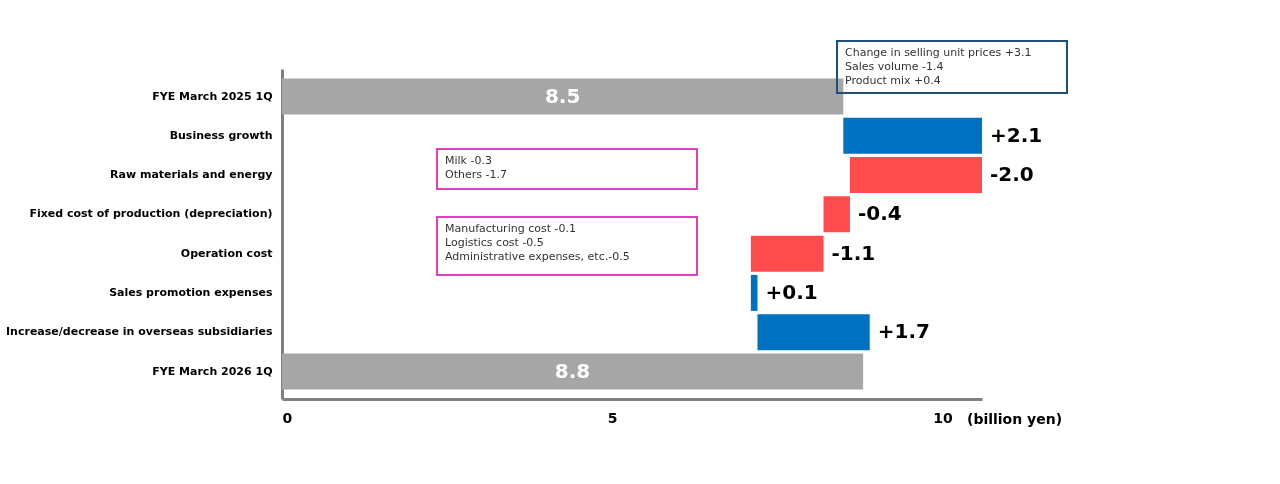  I want to click on x-tick-label: 5, so click(612, 417).